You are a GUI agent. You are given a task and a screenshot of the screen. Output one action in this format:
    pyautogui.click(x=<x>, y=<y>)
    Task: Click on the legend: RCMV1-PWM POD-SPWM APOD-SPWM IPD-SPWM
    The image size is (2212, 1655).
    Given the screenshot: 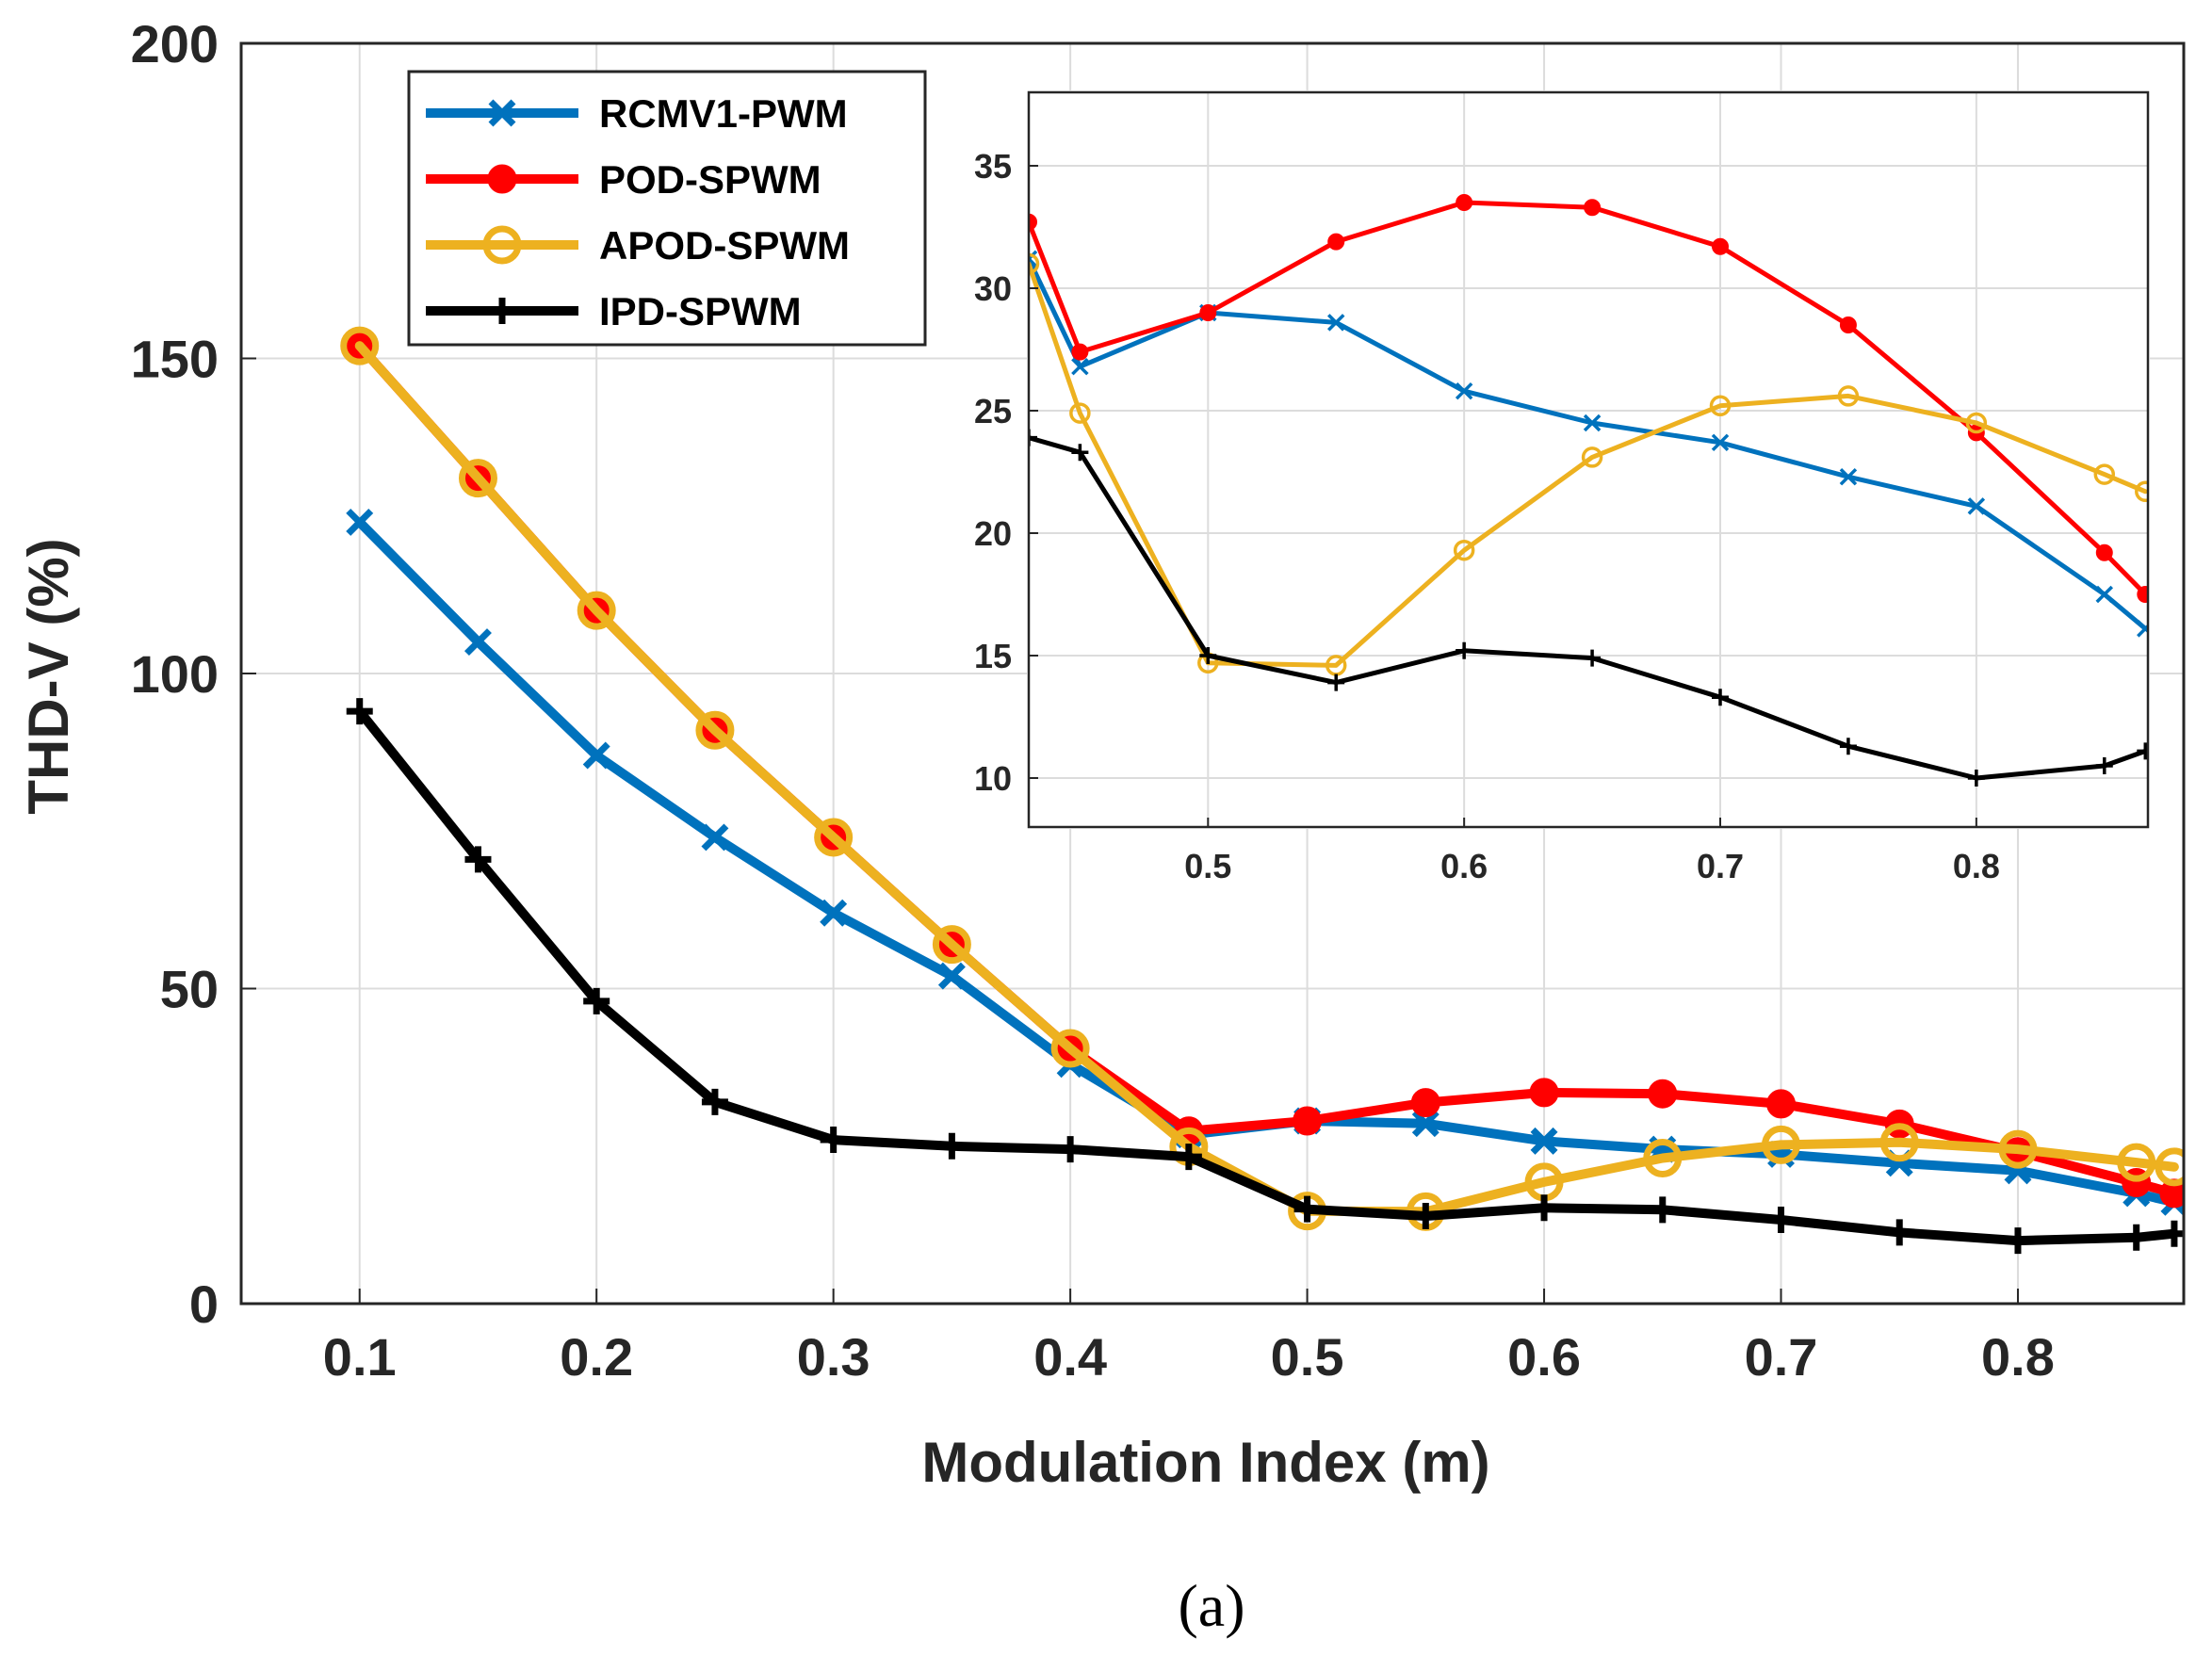 What is the action you would take?
    pyautogui.click(x=667, y=208)
    